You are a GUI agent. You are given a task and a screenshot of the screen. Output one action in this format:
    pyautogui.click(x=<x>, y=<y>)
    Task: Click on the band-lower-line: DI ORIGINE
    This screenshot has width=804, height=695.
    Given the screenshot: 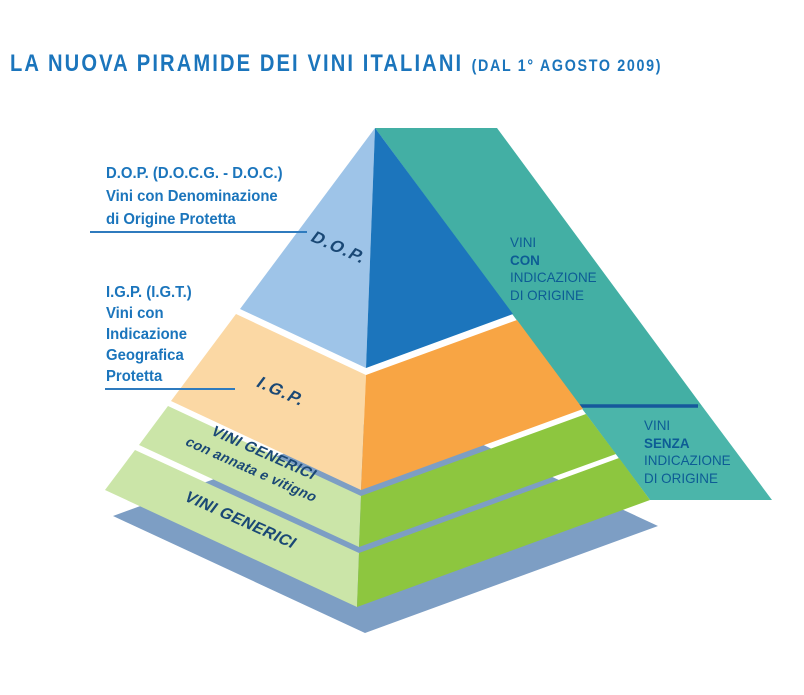 What is the action you would take?
    pyautogui.click(x=681, y=477)
    